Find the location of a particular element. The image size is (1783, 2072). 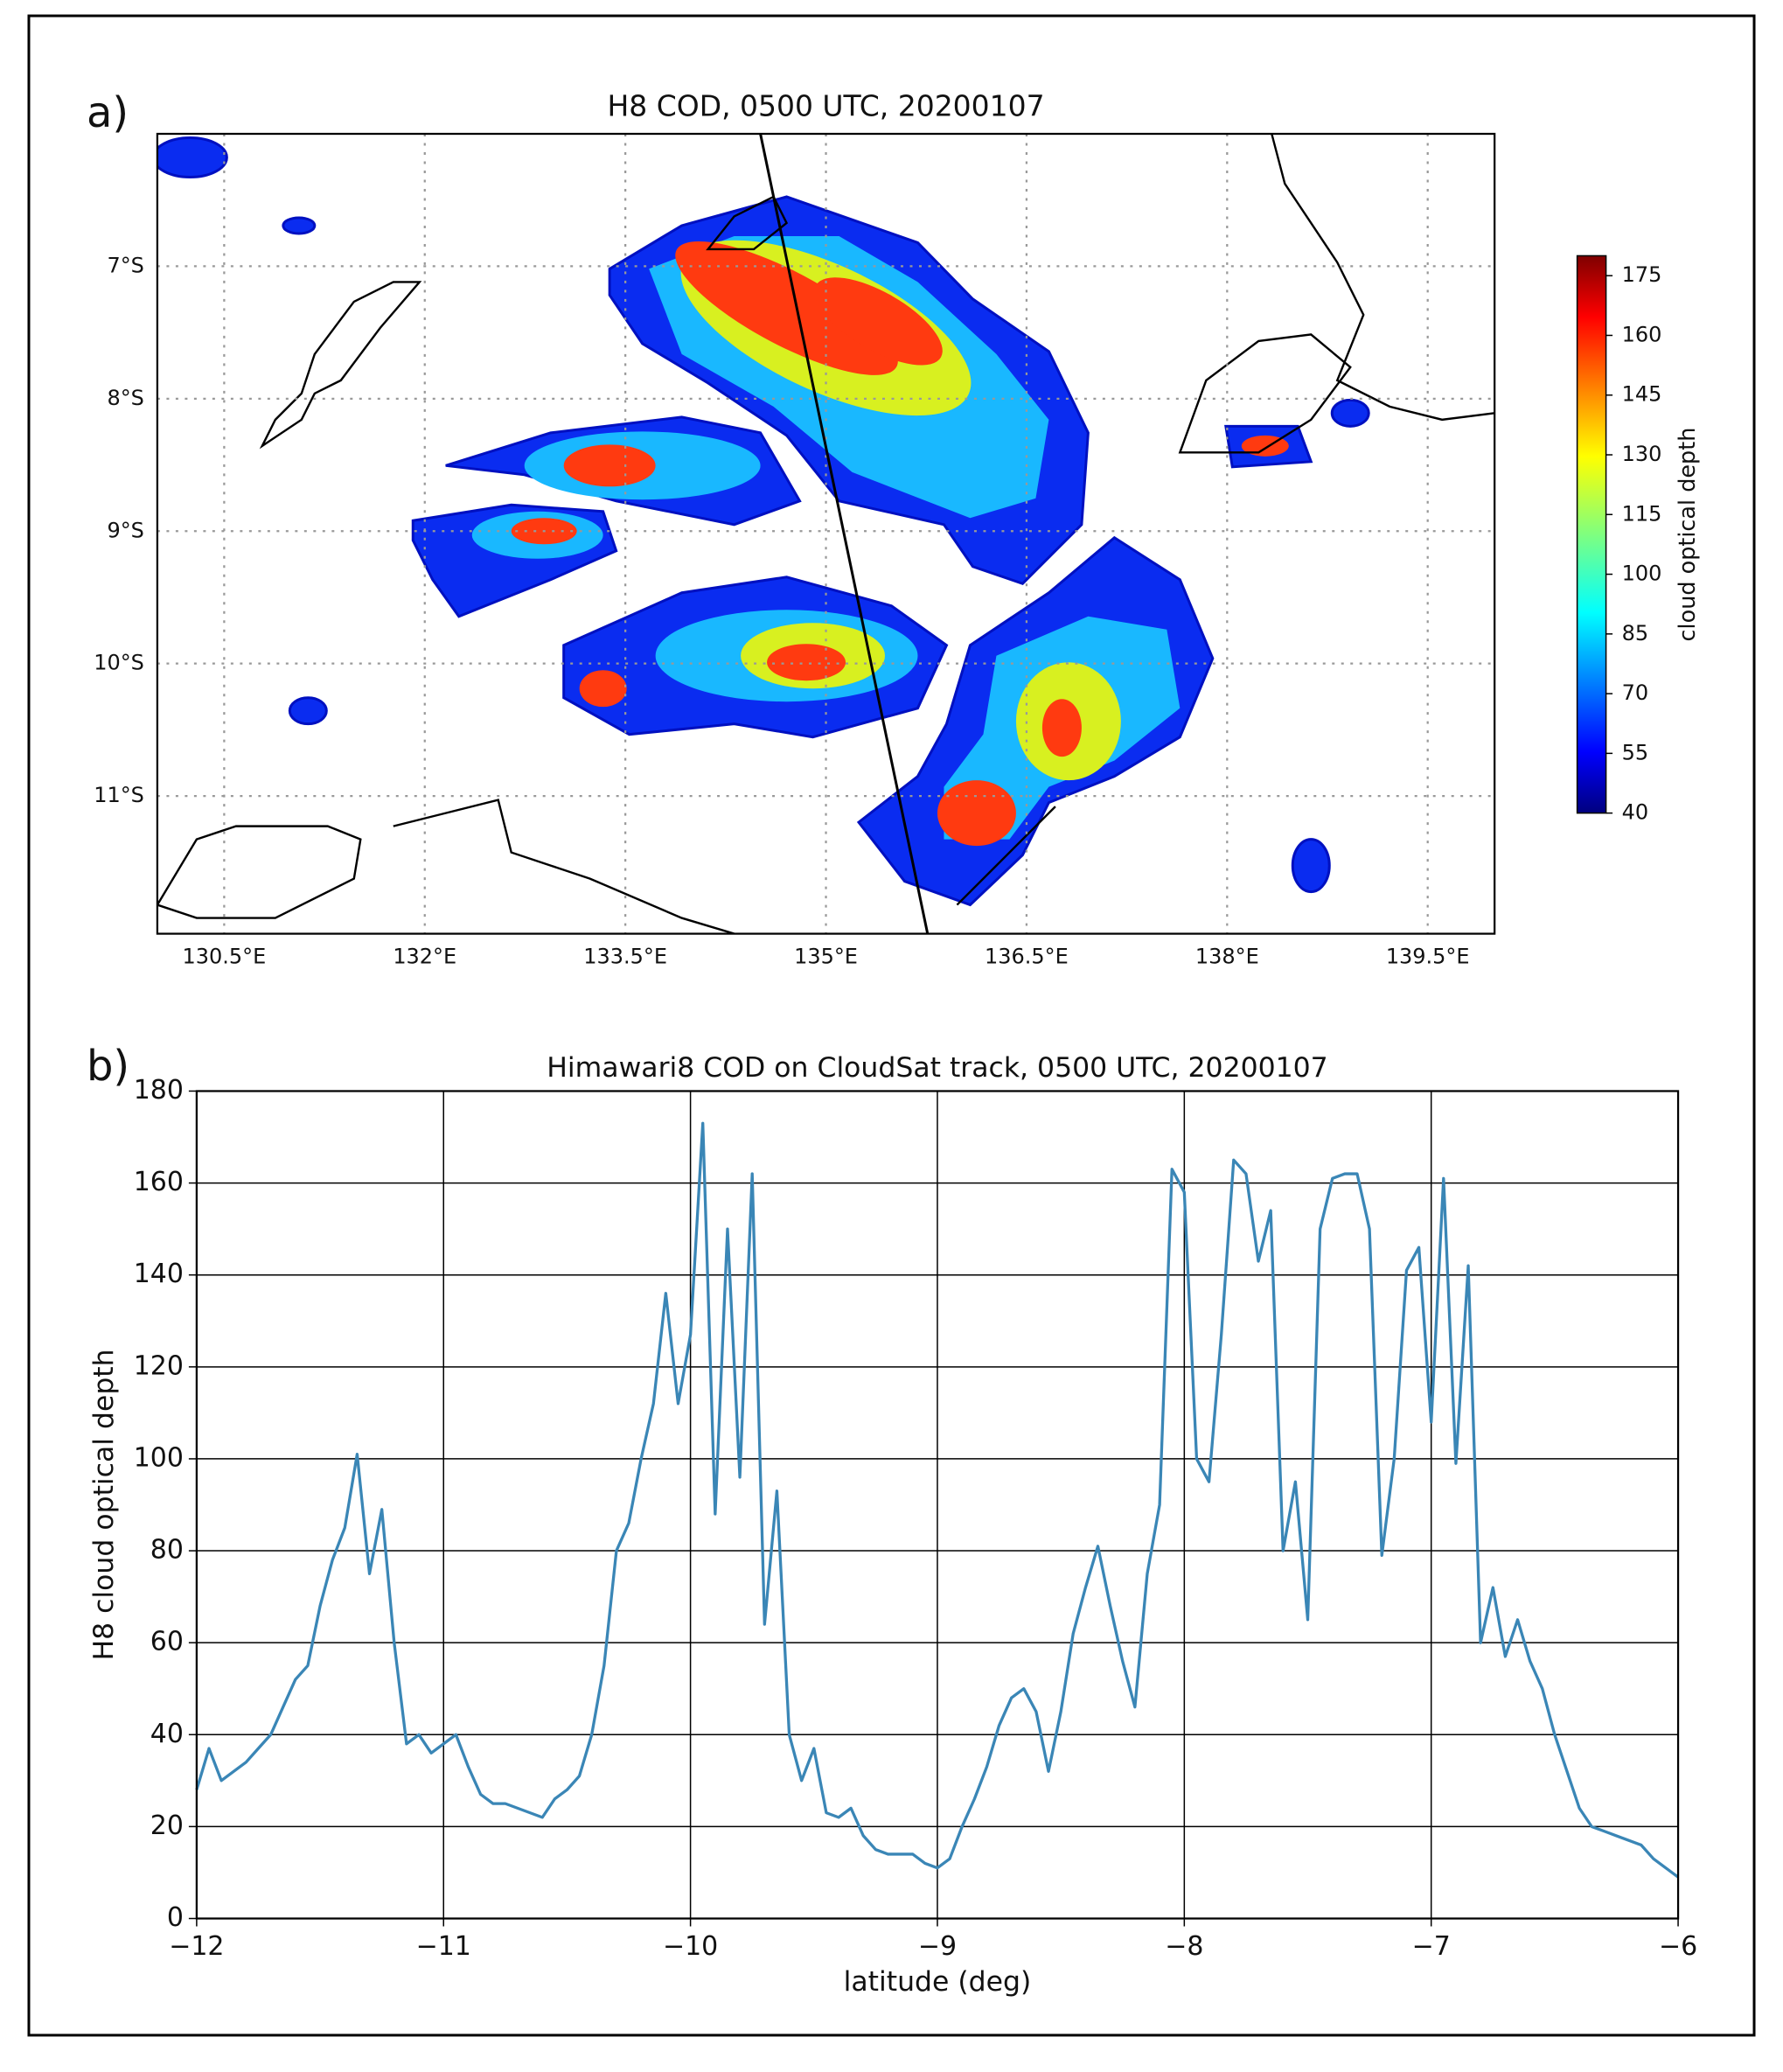

x-tick-label: −12 is located at coordinates (196, 1946).